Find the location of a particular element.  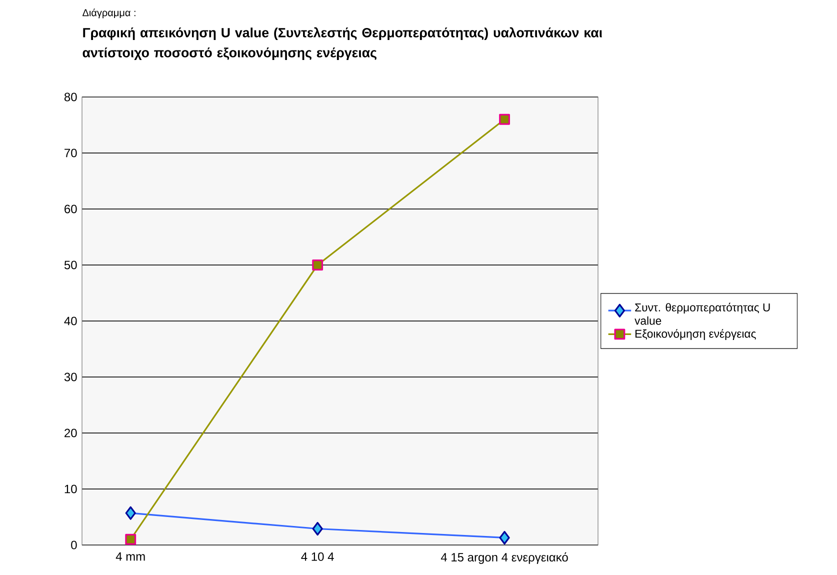

y-tick-label: 80 is located at coordinates (70, 97).